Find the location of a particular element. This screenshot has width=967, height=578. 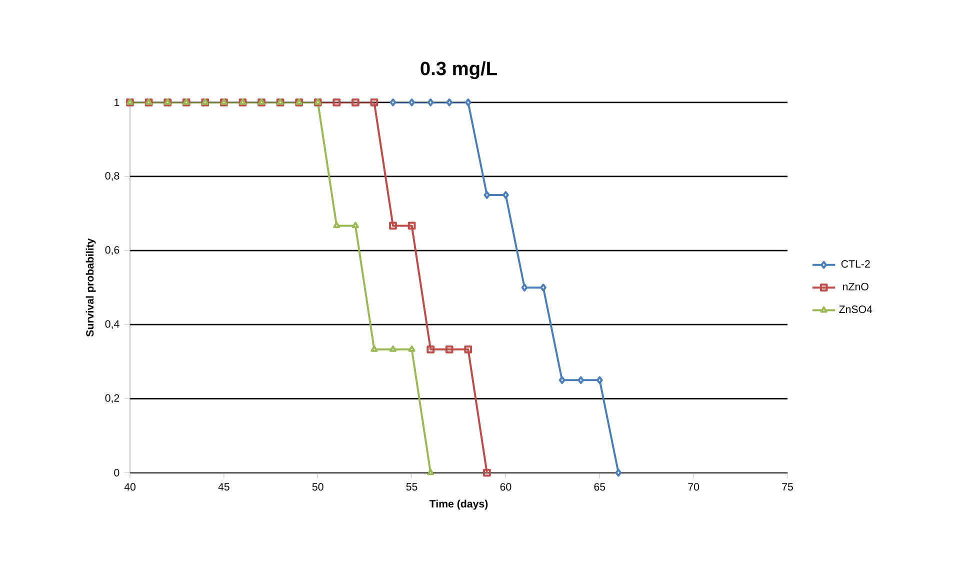

x-tick-label: 50 is located at coordinates (318, 487).